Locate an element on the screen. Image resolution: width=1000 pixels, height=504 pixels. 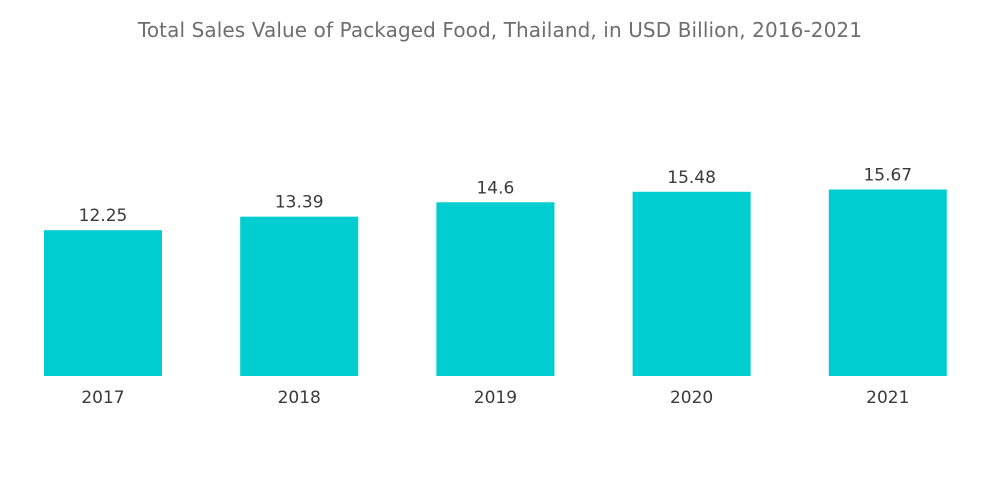
value-label-2018: 13.39 is located at coordinates (299, 203).